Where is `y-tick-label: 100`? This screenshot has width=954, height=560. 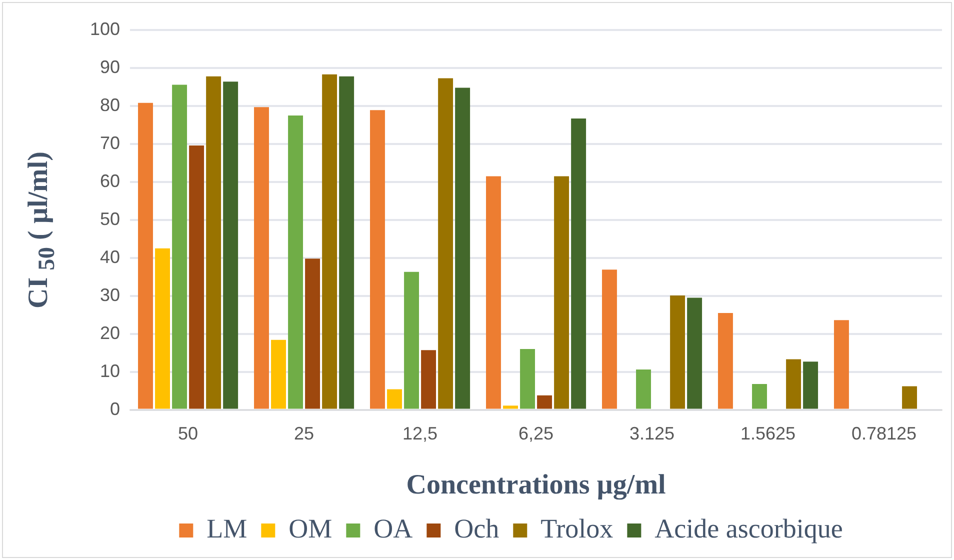 y-tick-label: 100 is located at coordinates (105, 28).